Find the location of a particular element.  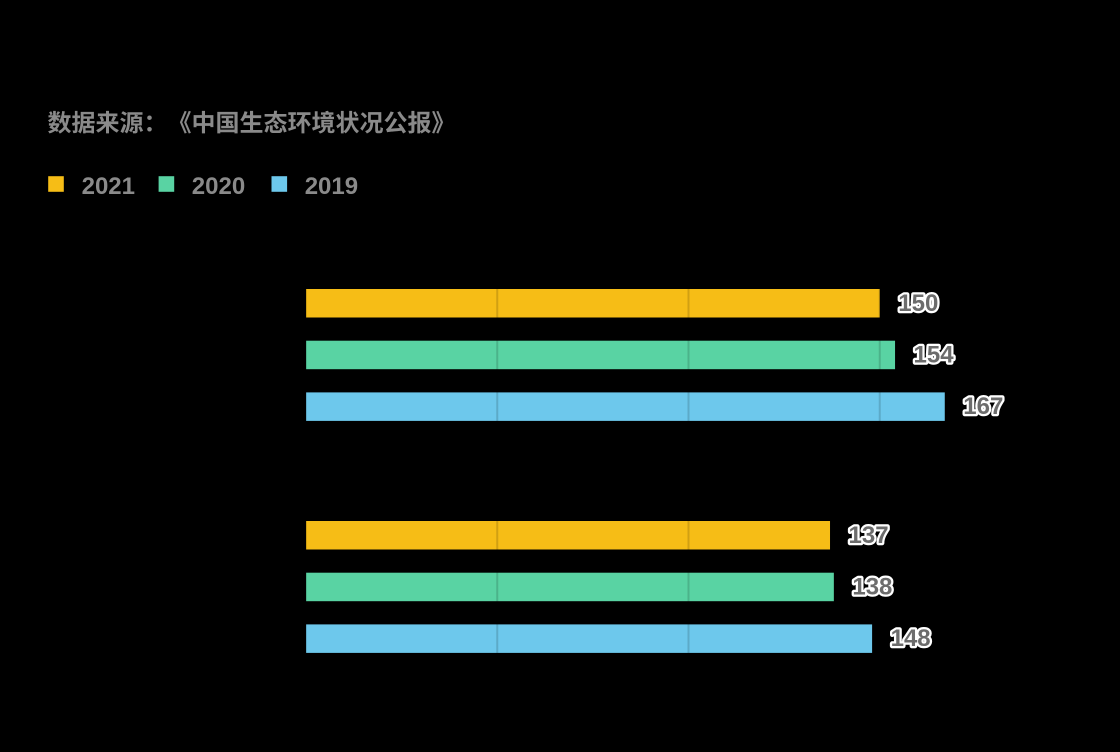

svg-text: 2019 is located at coordinates (331, 186).